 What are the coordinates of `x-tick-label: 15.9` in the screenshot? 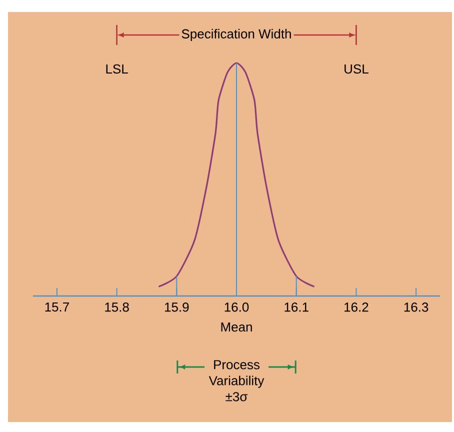 It's located at (176, 307).